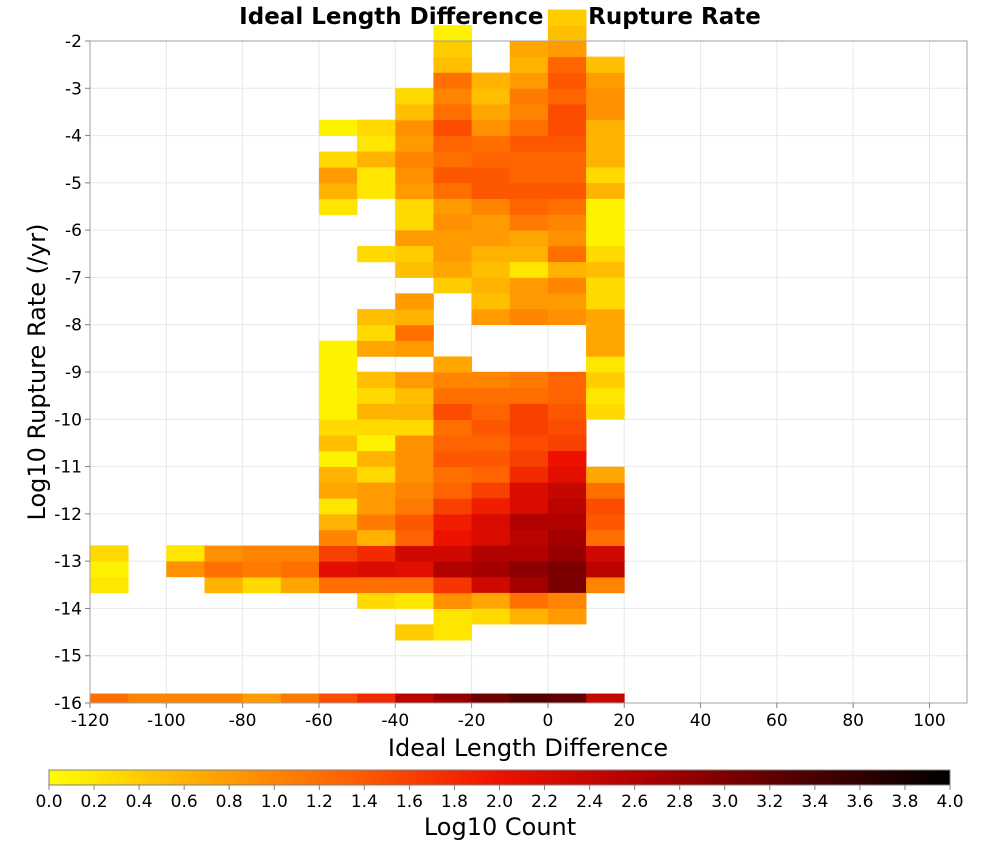 The height and width of the screenshot is (850, 1000). What do you see at coordinates (73, 184) in the screenshot?
I see `y-tick-label: -5` at bounding box center [73, 184].